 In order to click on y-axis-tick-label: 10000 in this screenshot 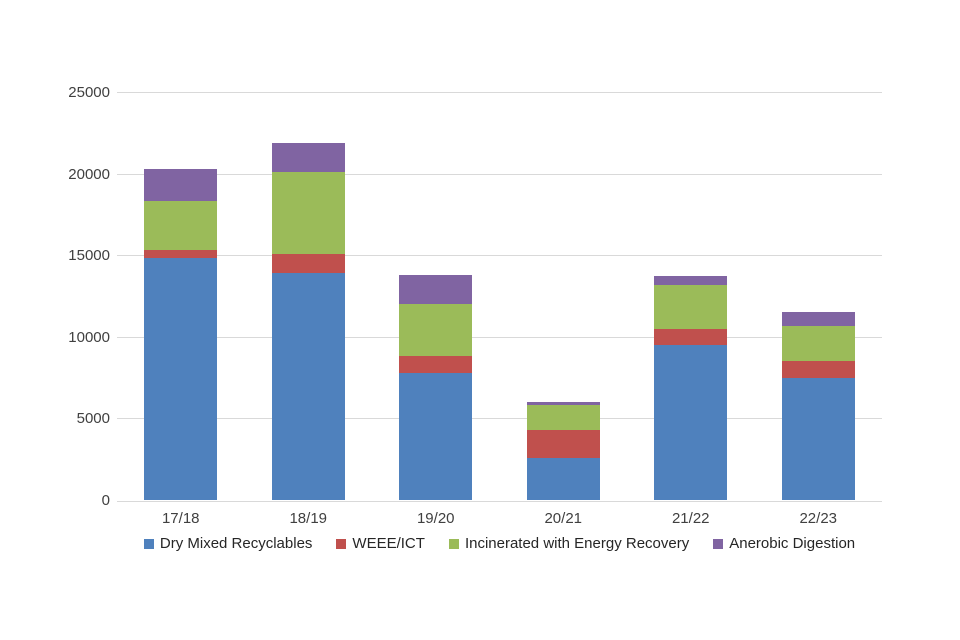, I will do `click(89, 337)`.